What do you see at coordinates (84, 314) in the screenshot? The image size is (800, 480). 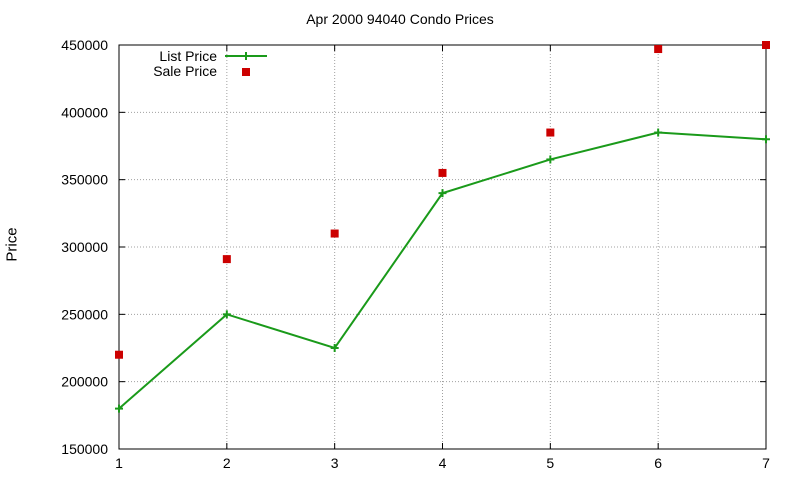 I see `y-tick-label: 250000` at bounding box center [84, 314].